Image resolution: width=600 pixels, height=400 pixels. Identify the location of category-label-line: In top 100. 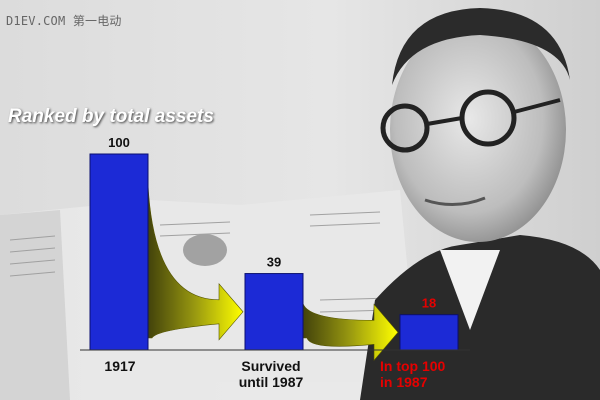
(413, 366).